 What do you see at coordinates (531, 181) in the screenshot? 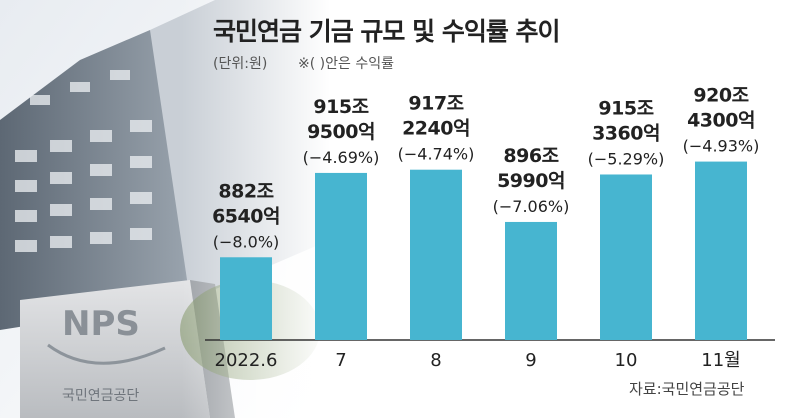
I see `bar-value-label: 5990억` at bounding box center [531, 181].